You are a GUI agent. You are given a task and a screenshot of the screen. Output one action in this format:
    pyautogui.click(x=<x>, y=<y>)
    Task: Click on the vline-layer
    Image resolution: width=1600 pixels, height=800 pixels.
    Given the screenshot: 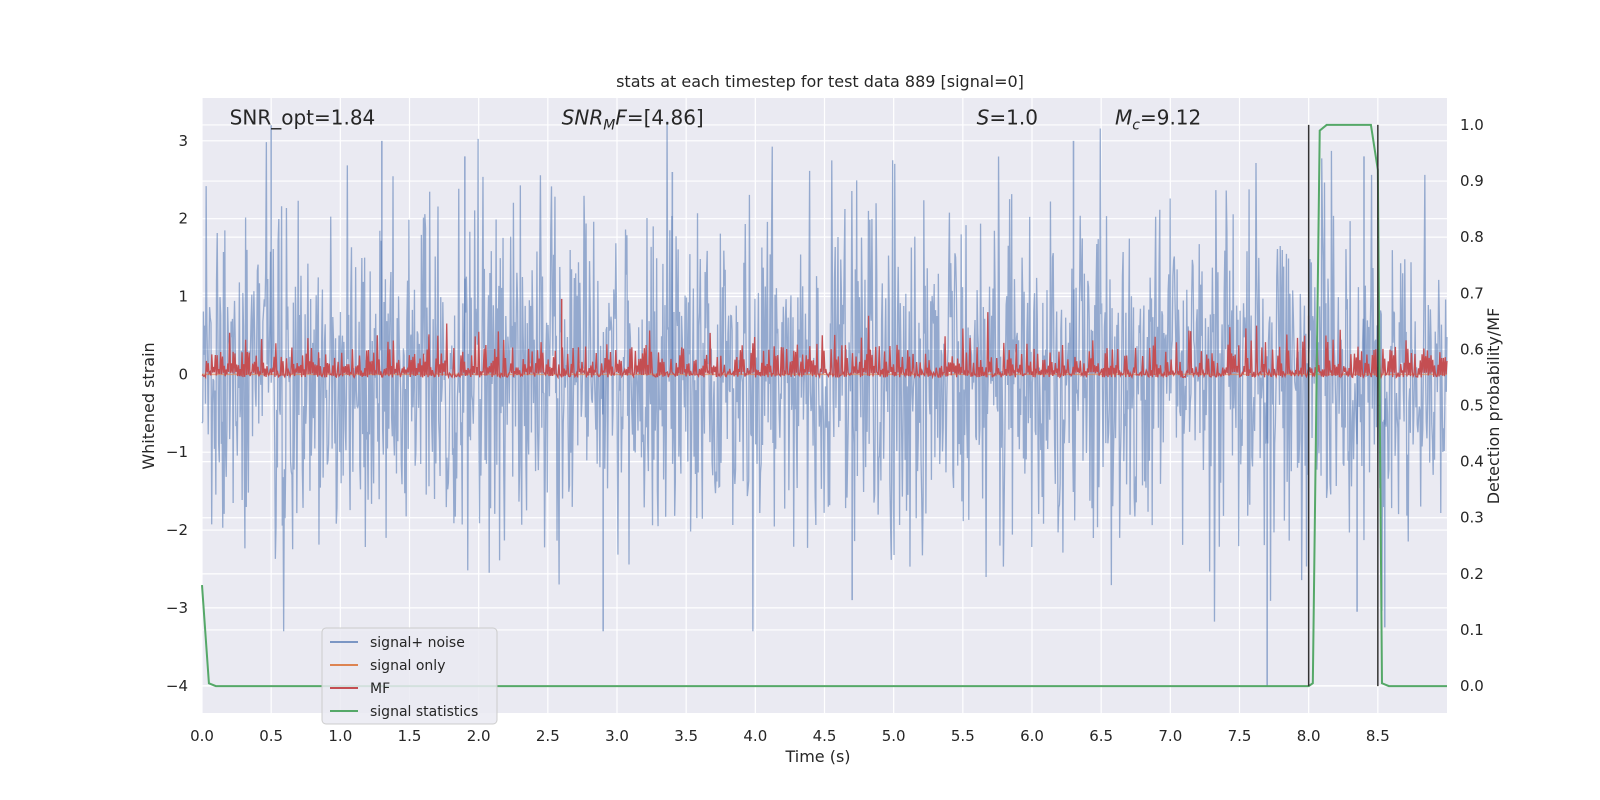 What is the action you would take?
    pyautogui.click(x=1343, y=405)
    